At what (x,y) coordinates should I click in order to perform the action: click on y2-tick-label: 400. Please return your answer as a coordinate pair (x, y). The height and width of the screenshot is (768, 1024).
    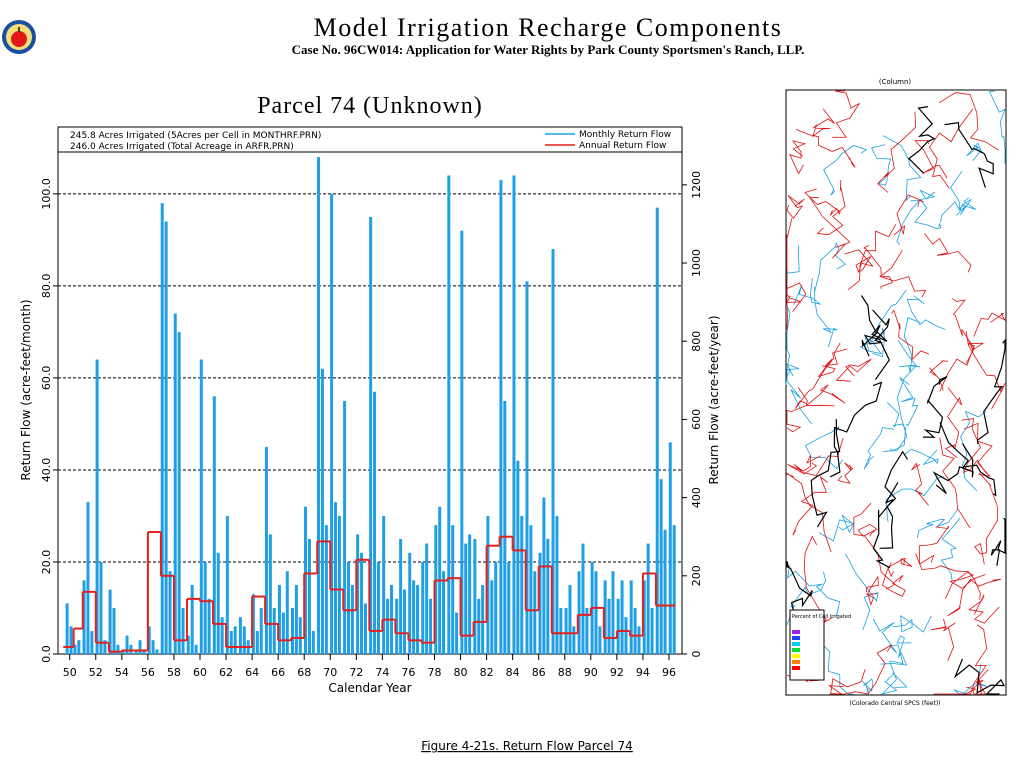
    Looking at the image, I should click on (696, 497).